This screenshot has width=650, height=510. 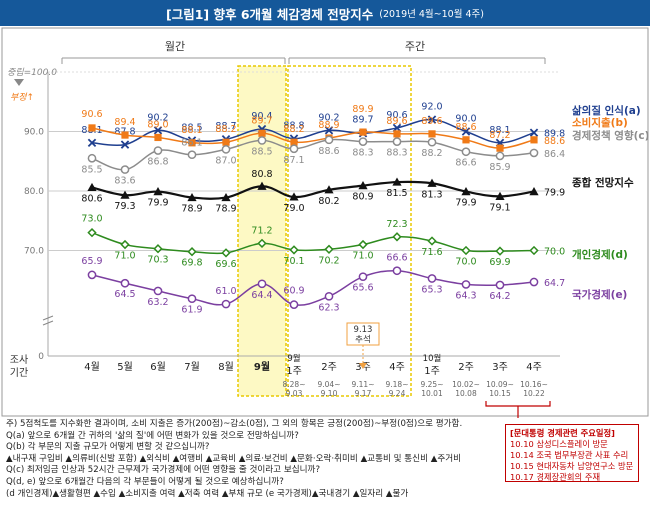 What do you see at coordinates (572, 466) in the screenshot?
I see `schedule-item: 10.15 현대자동차 남양연구소 방문` at bounding box center [572, 466].